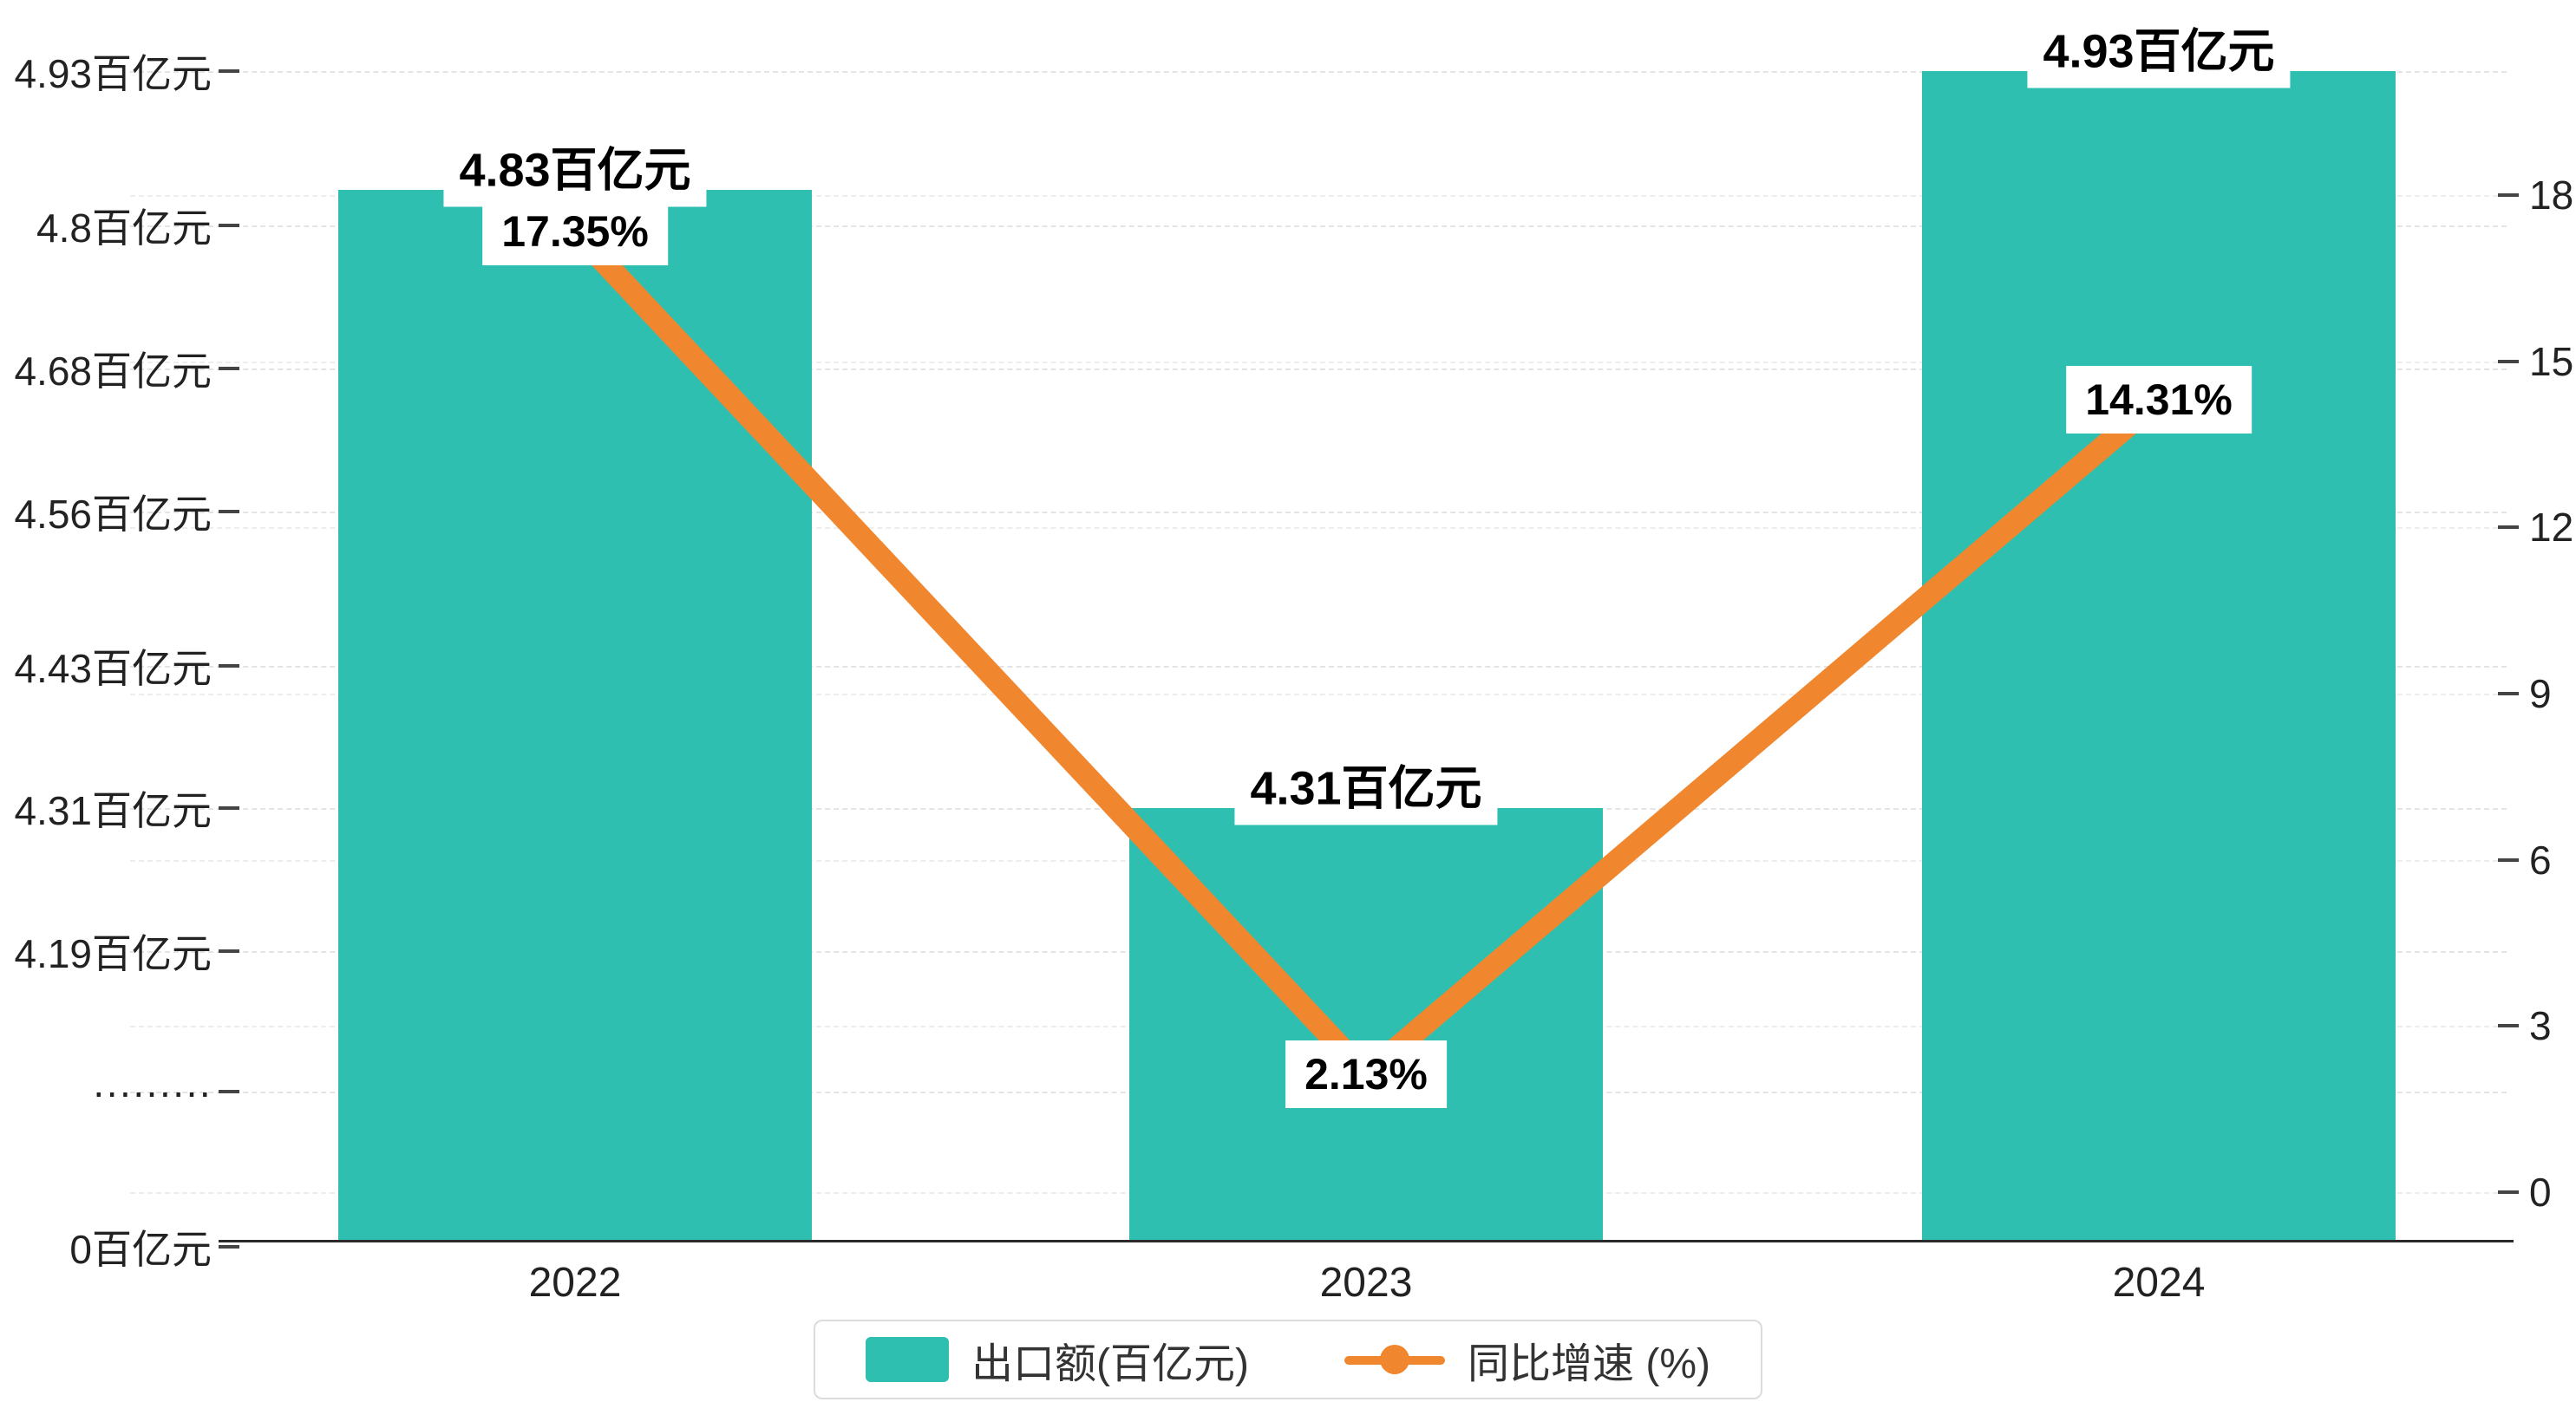 The width and height of the screenshot is (2576, 1415). What do you see at coordinates (575, 231) in the screenshot?
I see `growth-rate-label-2022: 17.35%` at bounding box center [575, 231].